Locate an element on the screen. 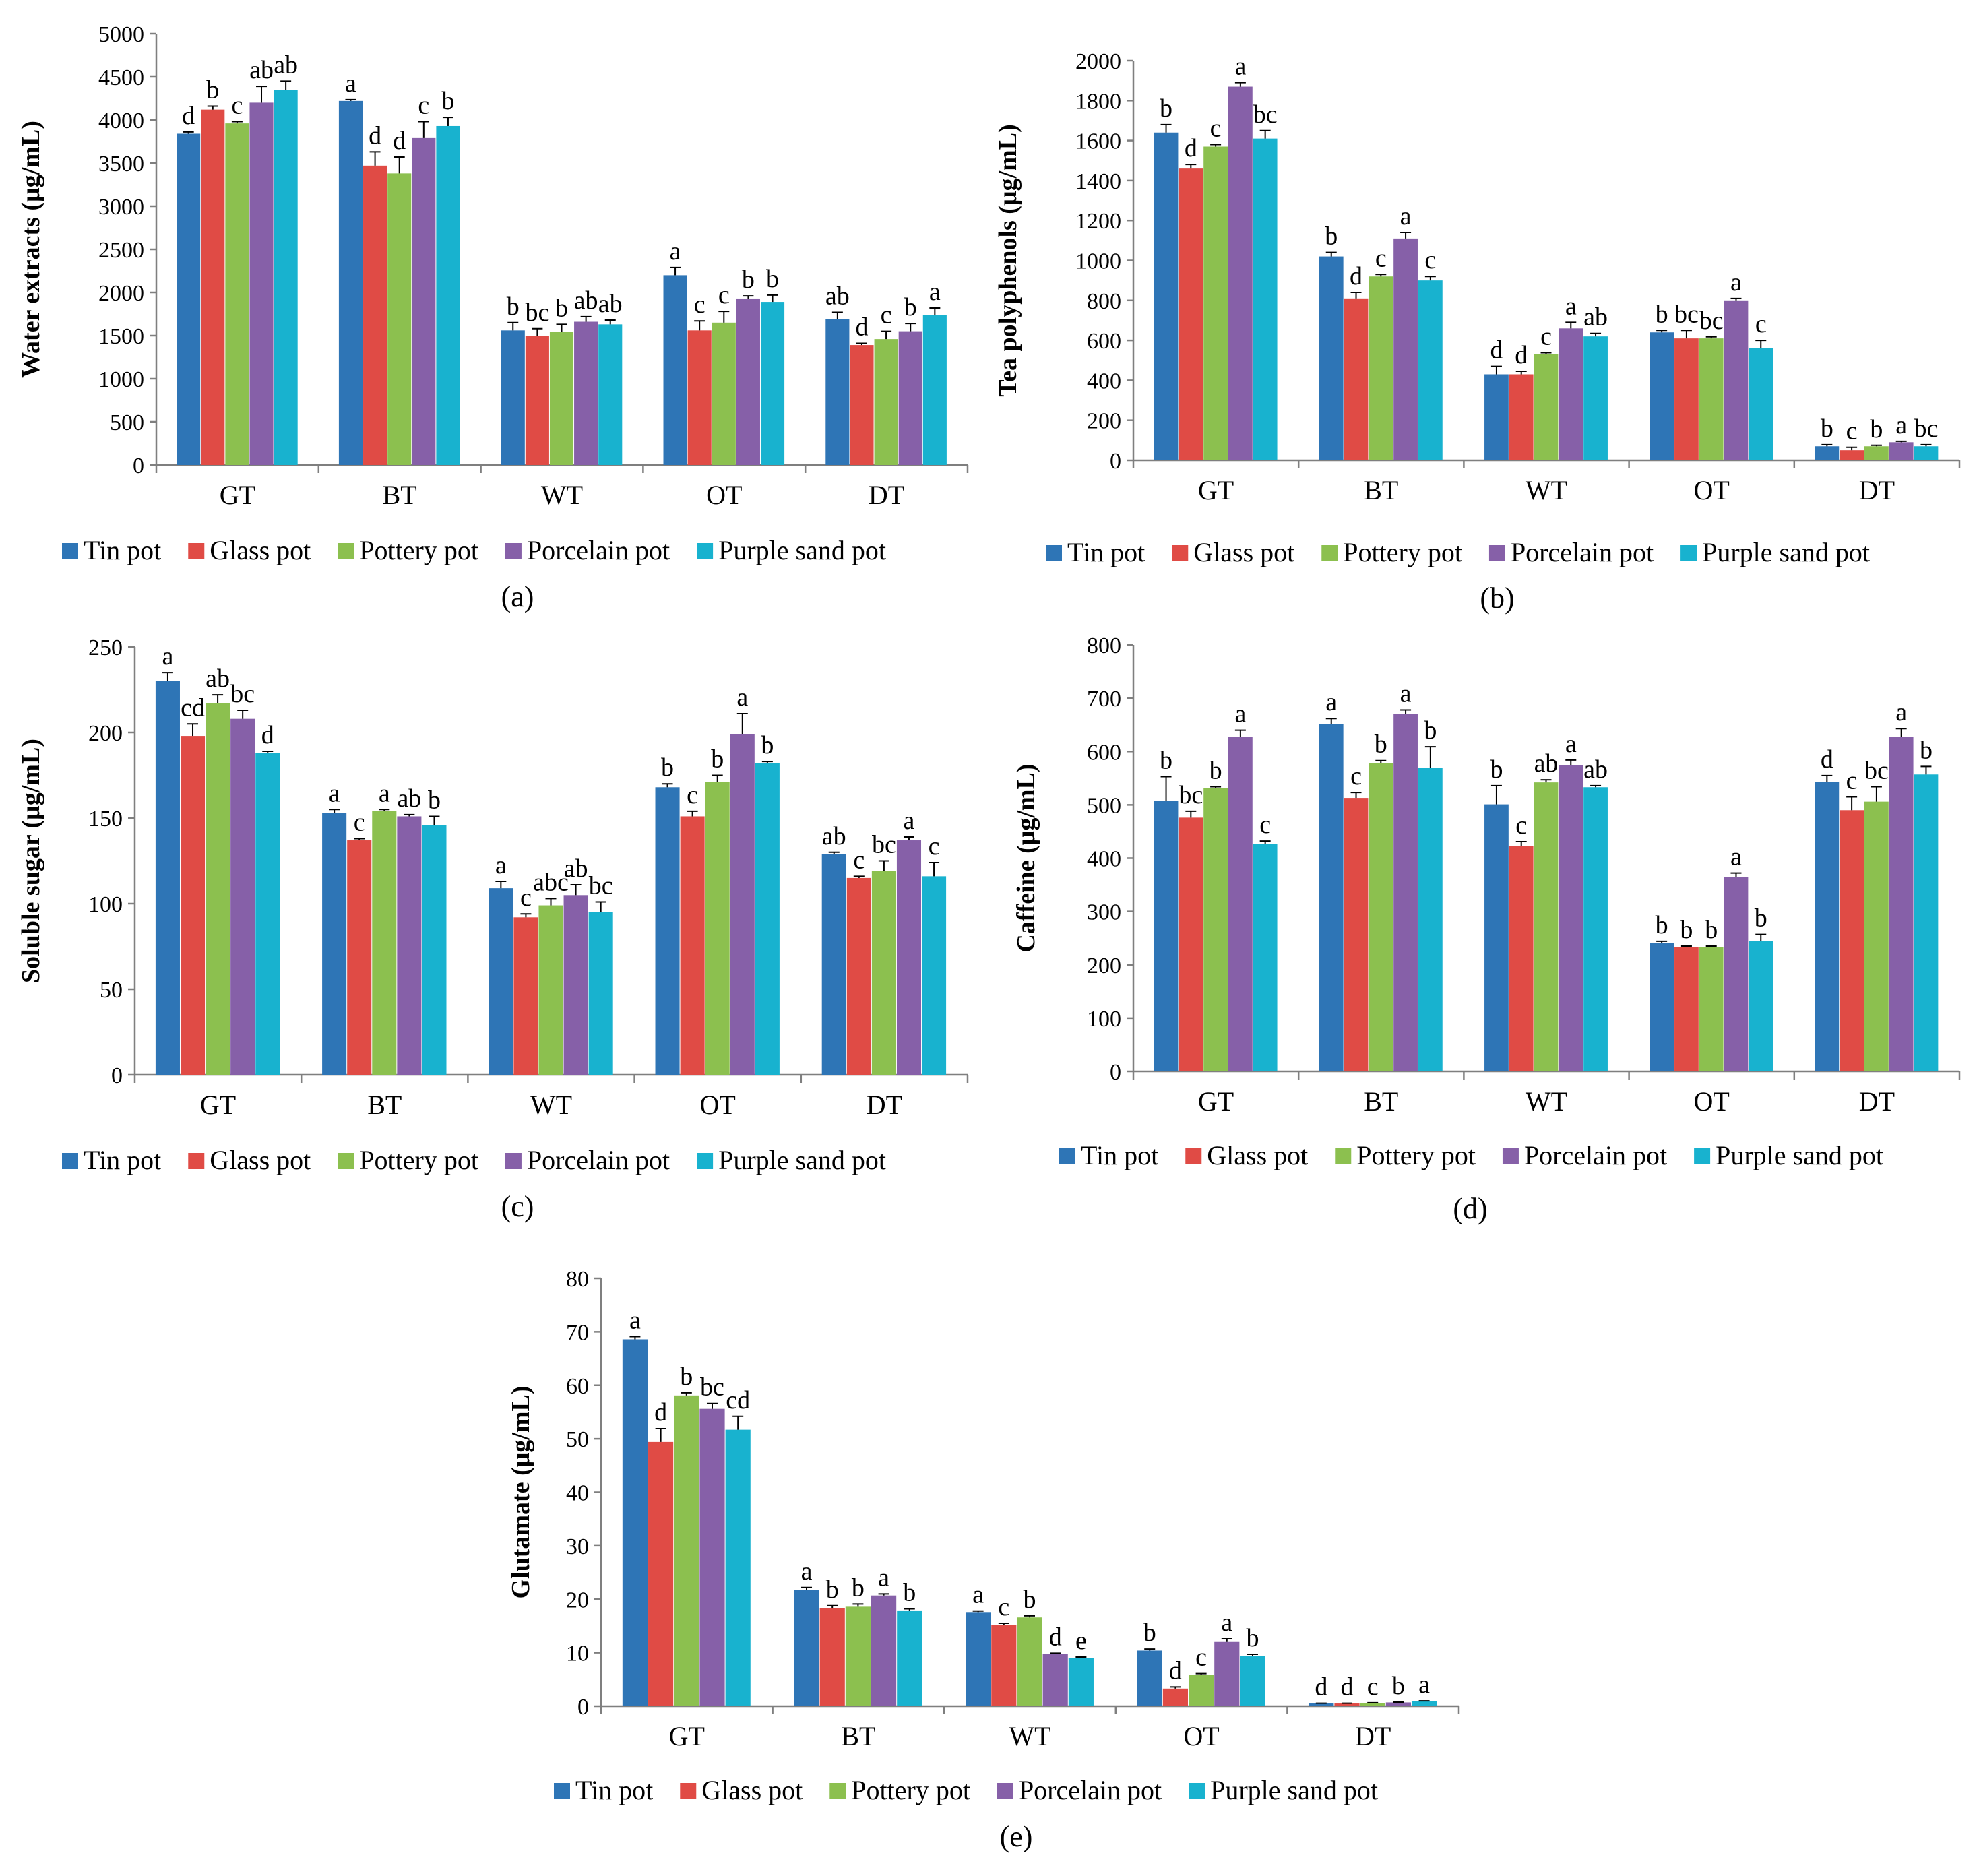  x-category-label: BT is located at coordinates (1381, 1101).